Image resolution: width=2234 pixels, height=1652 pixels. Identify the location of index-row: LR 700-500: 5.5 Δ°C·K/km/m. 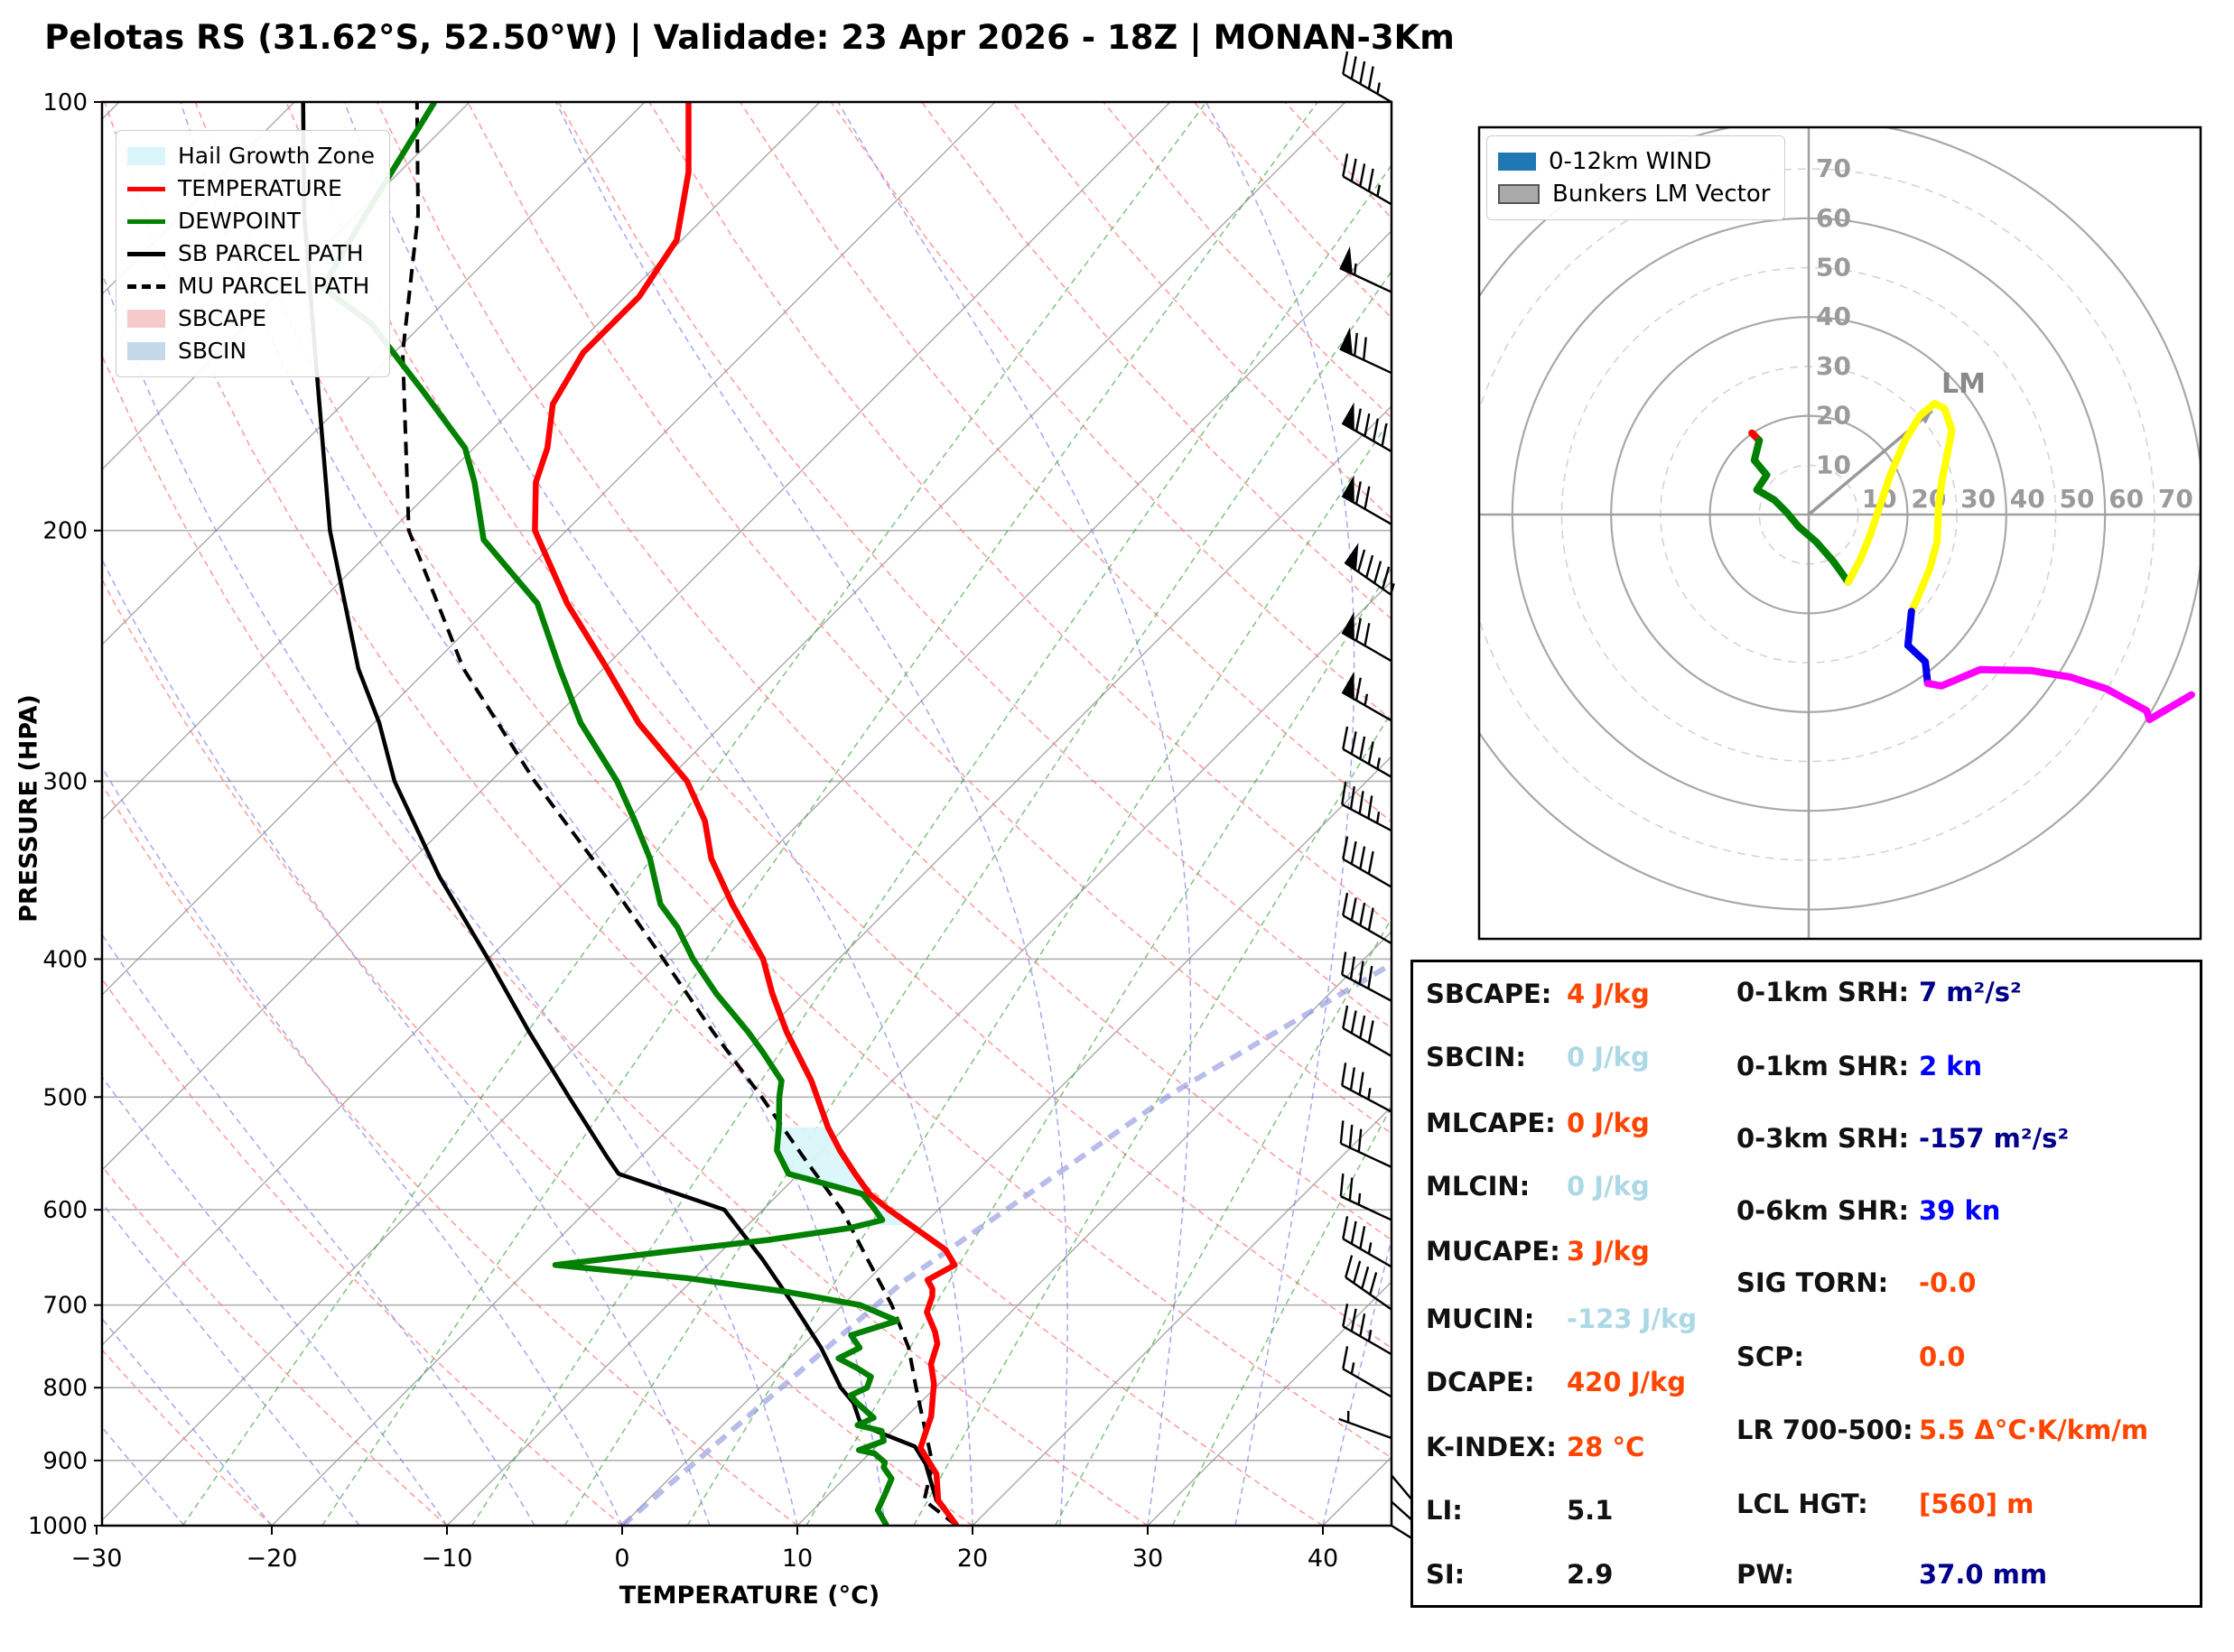
(1964, 1430).